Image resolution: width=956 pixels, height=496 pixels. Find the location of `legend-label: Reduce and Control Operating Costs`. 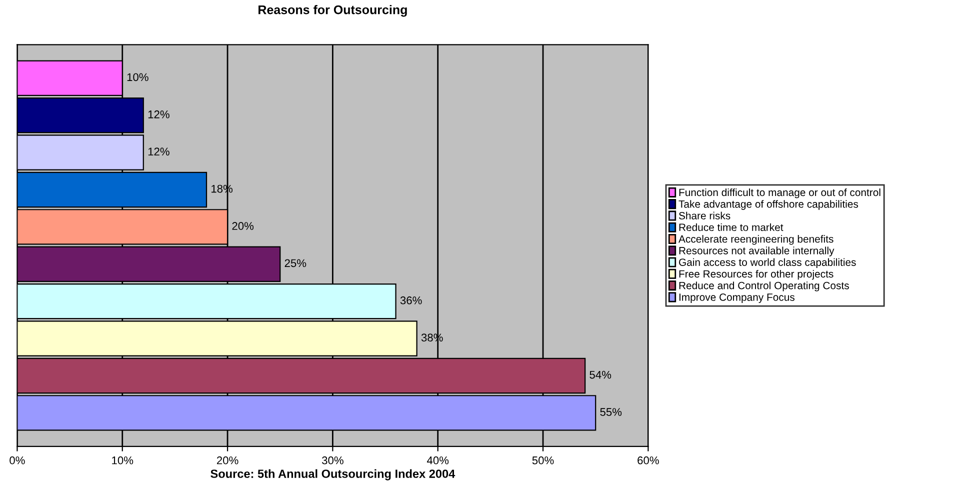

legend-label: Reduce and Control Operating Costs is located at coordinates (764, 287).